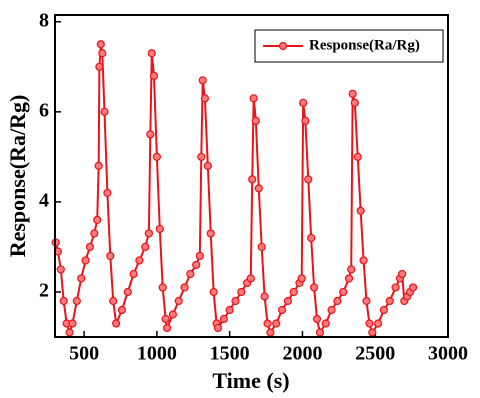 The image size is (480, 398). I want to click on y-tick-label: 6, so click(44, 110).